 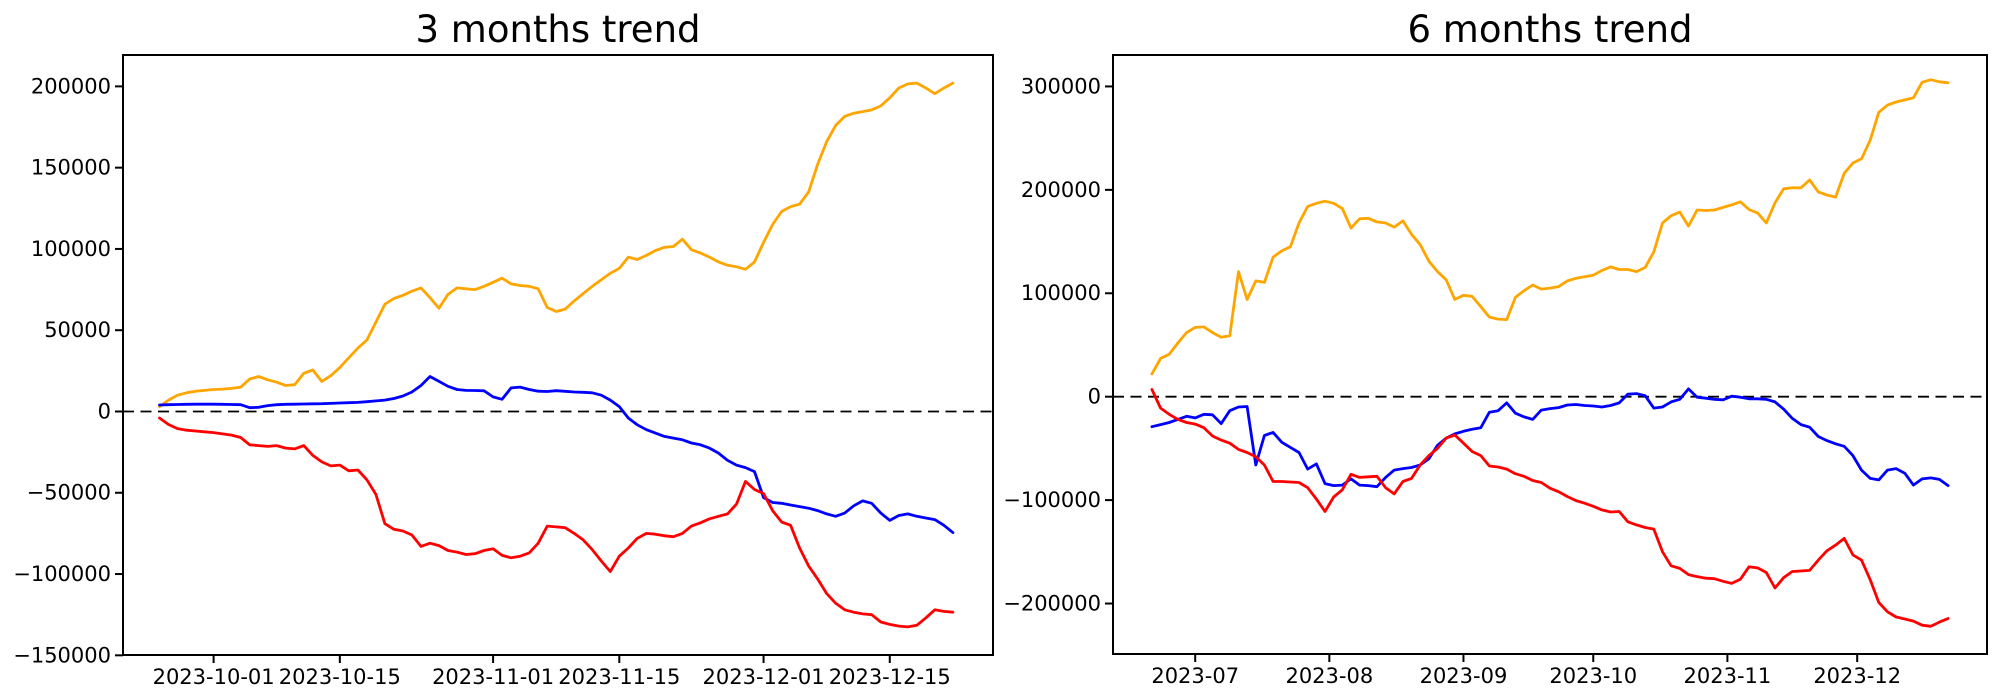 I want to click on chart-title-6-months: 6 months trend, so click(x=1550, y=29).